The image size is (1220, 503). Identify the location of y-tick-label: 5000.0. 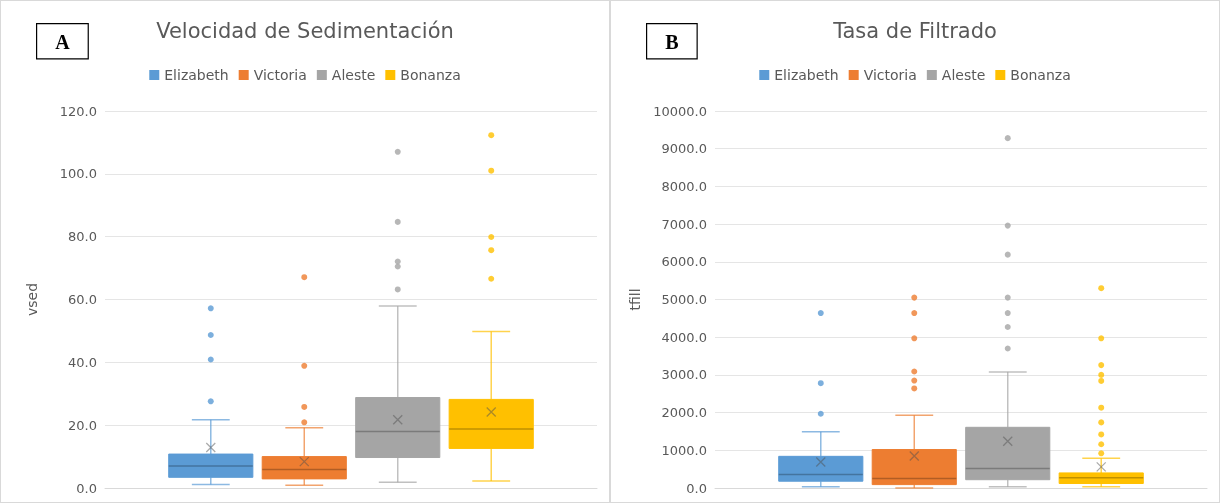
(684, 299).